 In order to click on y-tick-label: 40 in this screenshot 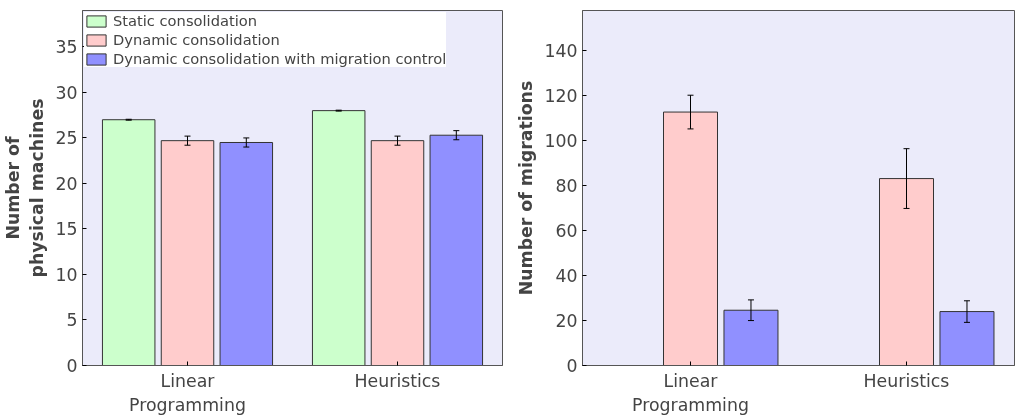, I will do `click(566, 276)`.